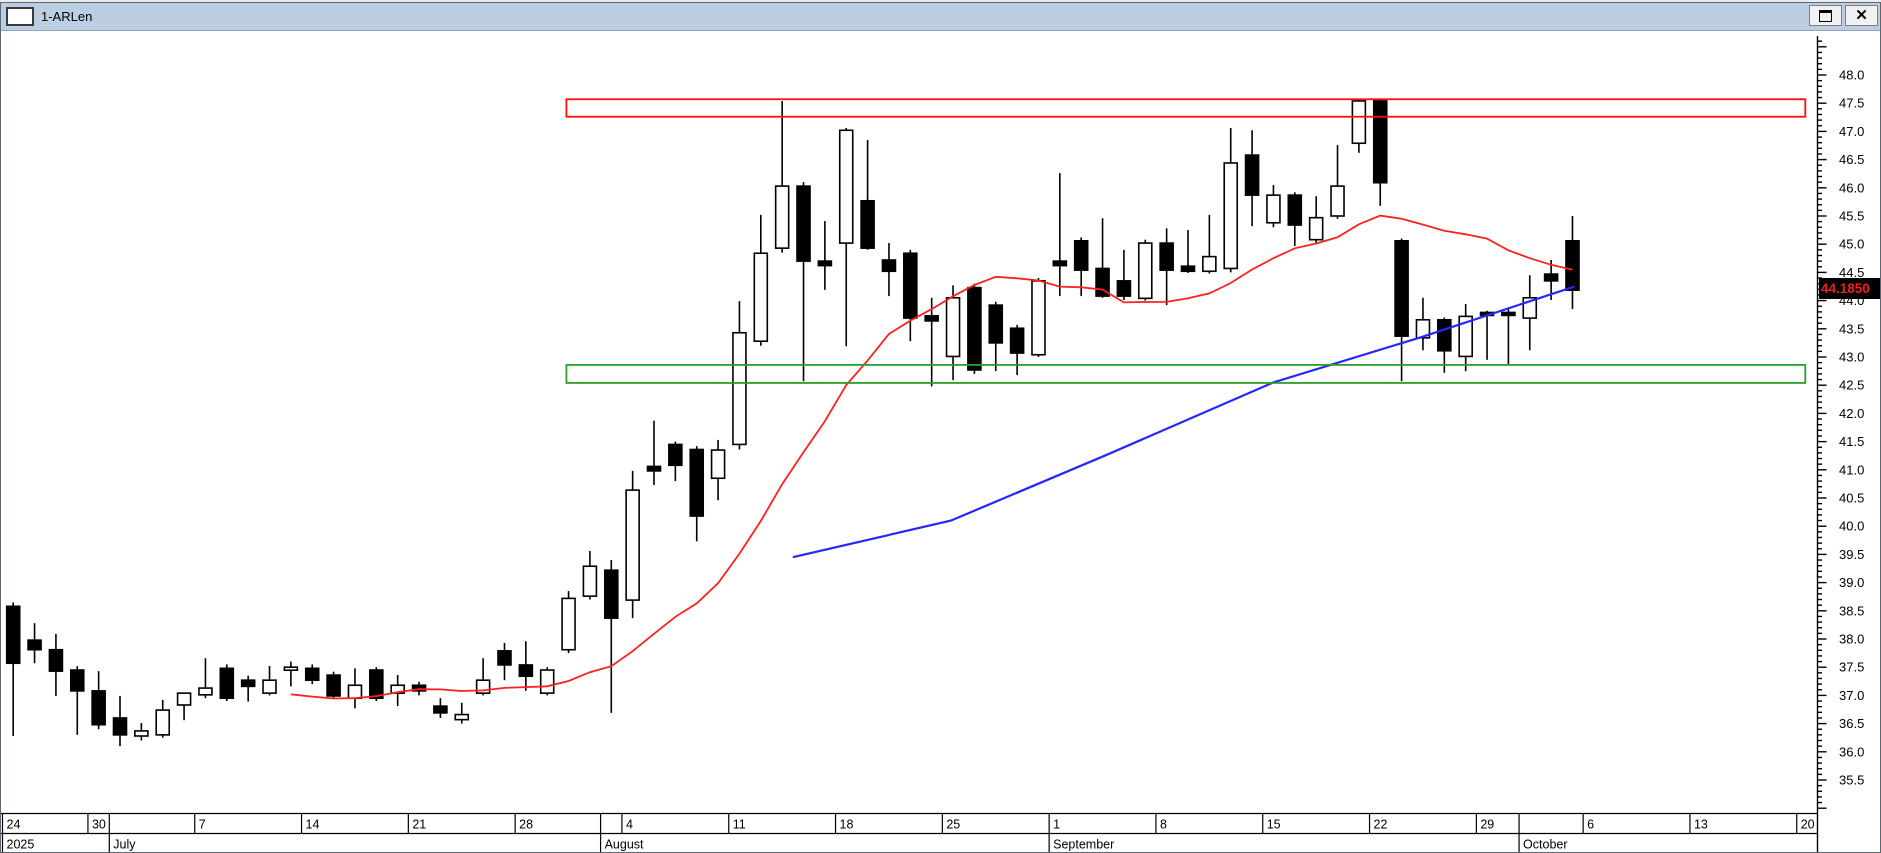 The image size is (1881, 853). Describe the element at coordinates (1851, 498) in the screenshot. I see `svg-text: 40.5` at that location.